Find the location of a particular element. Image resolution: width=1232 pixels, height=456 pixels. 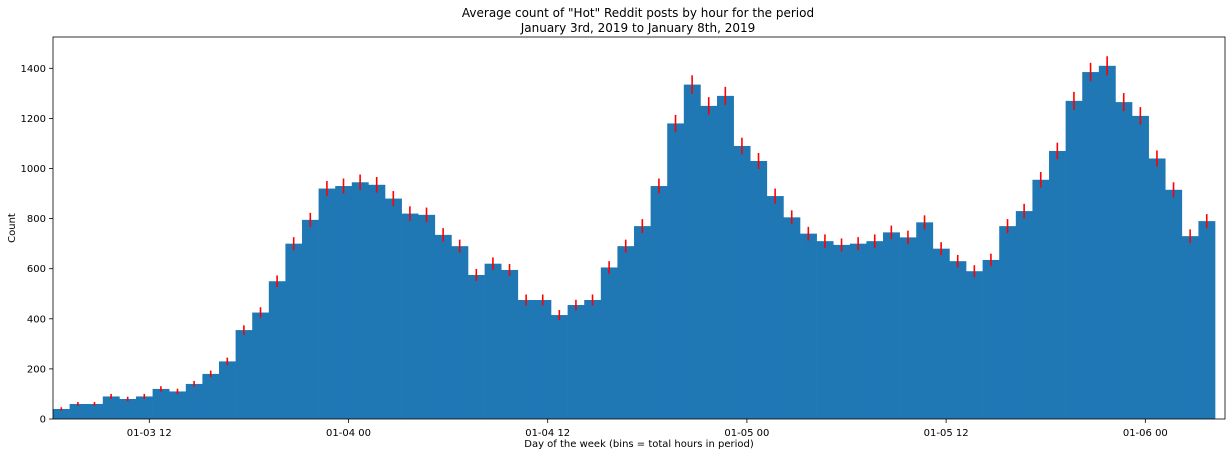

y-tick-label: 200 is located at coordinates (36, 369).